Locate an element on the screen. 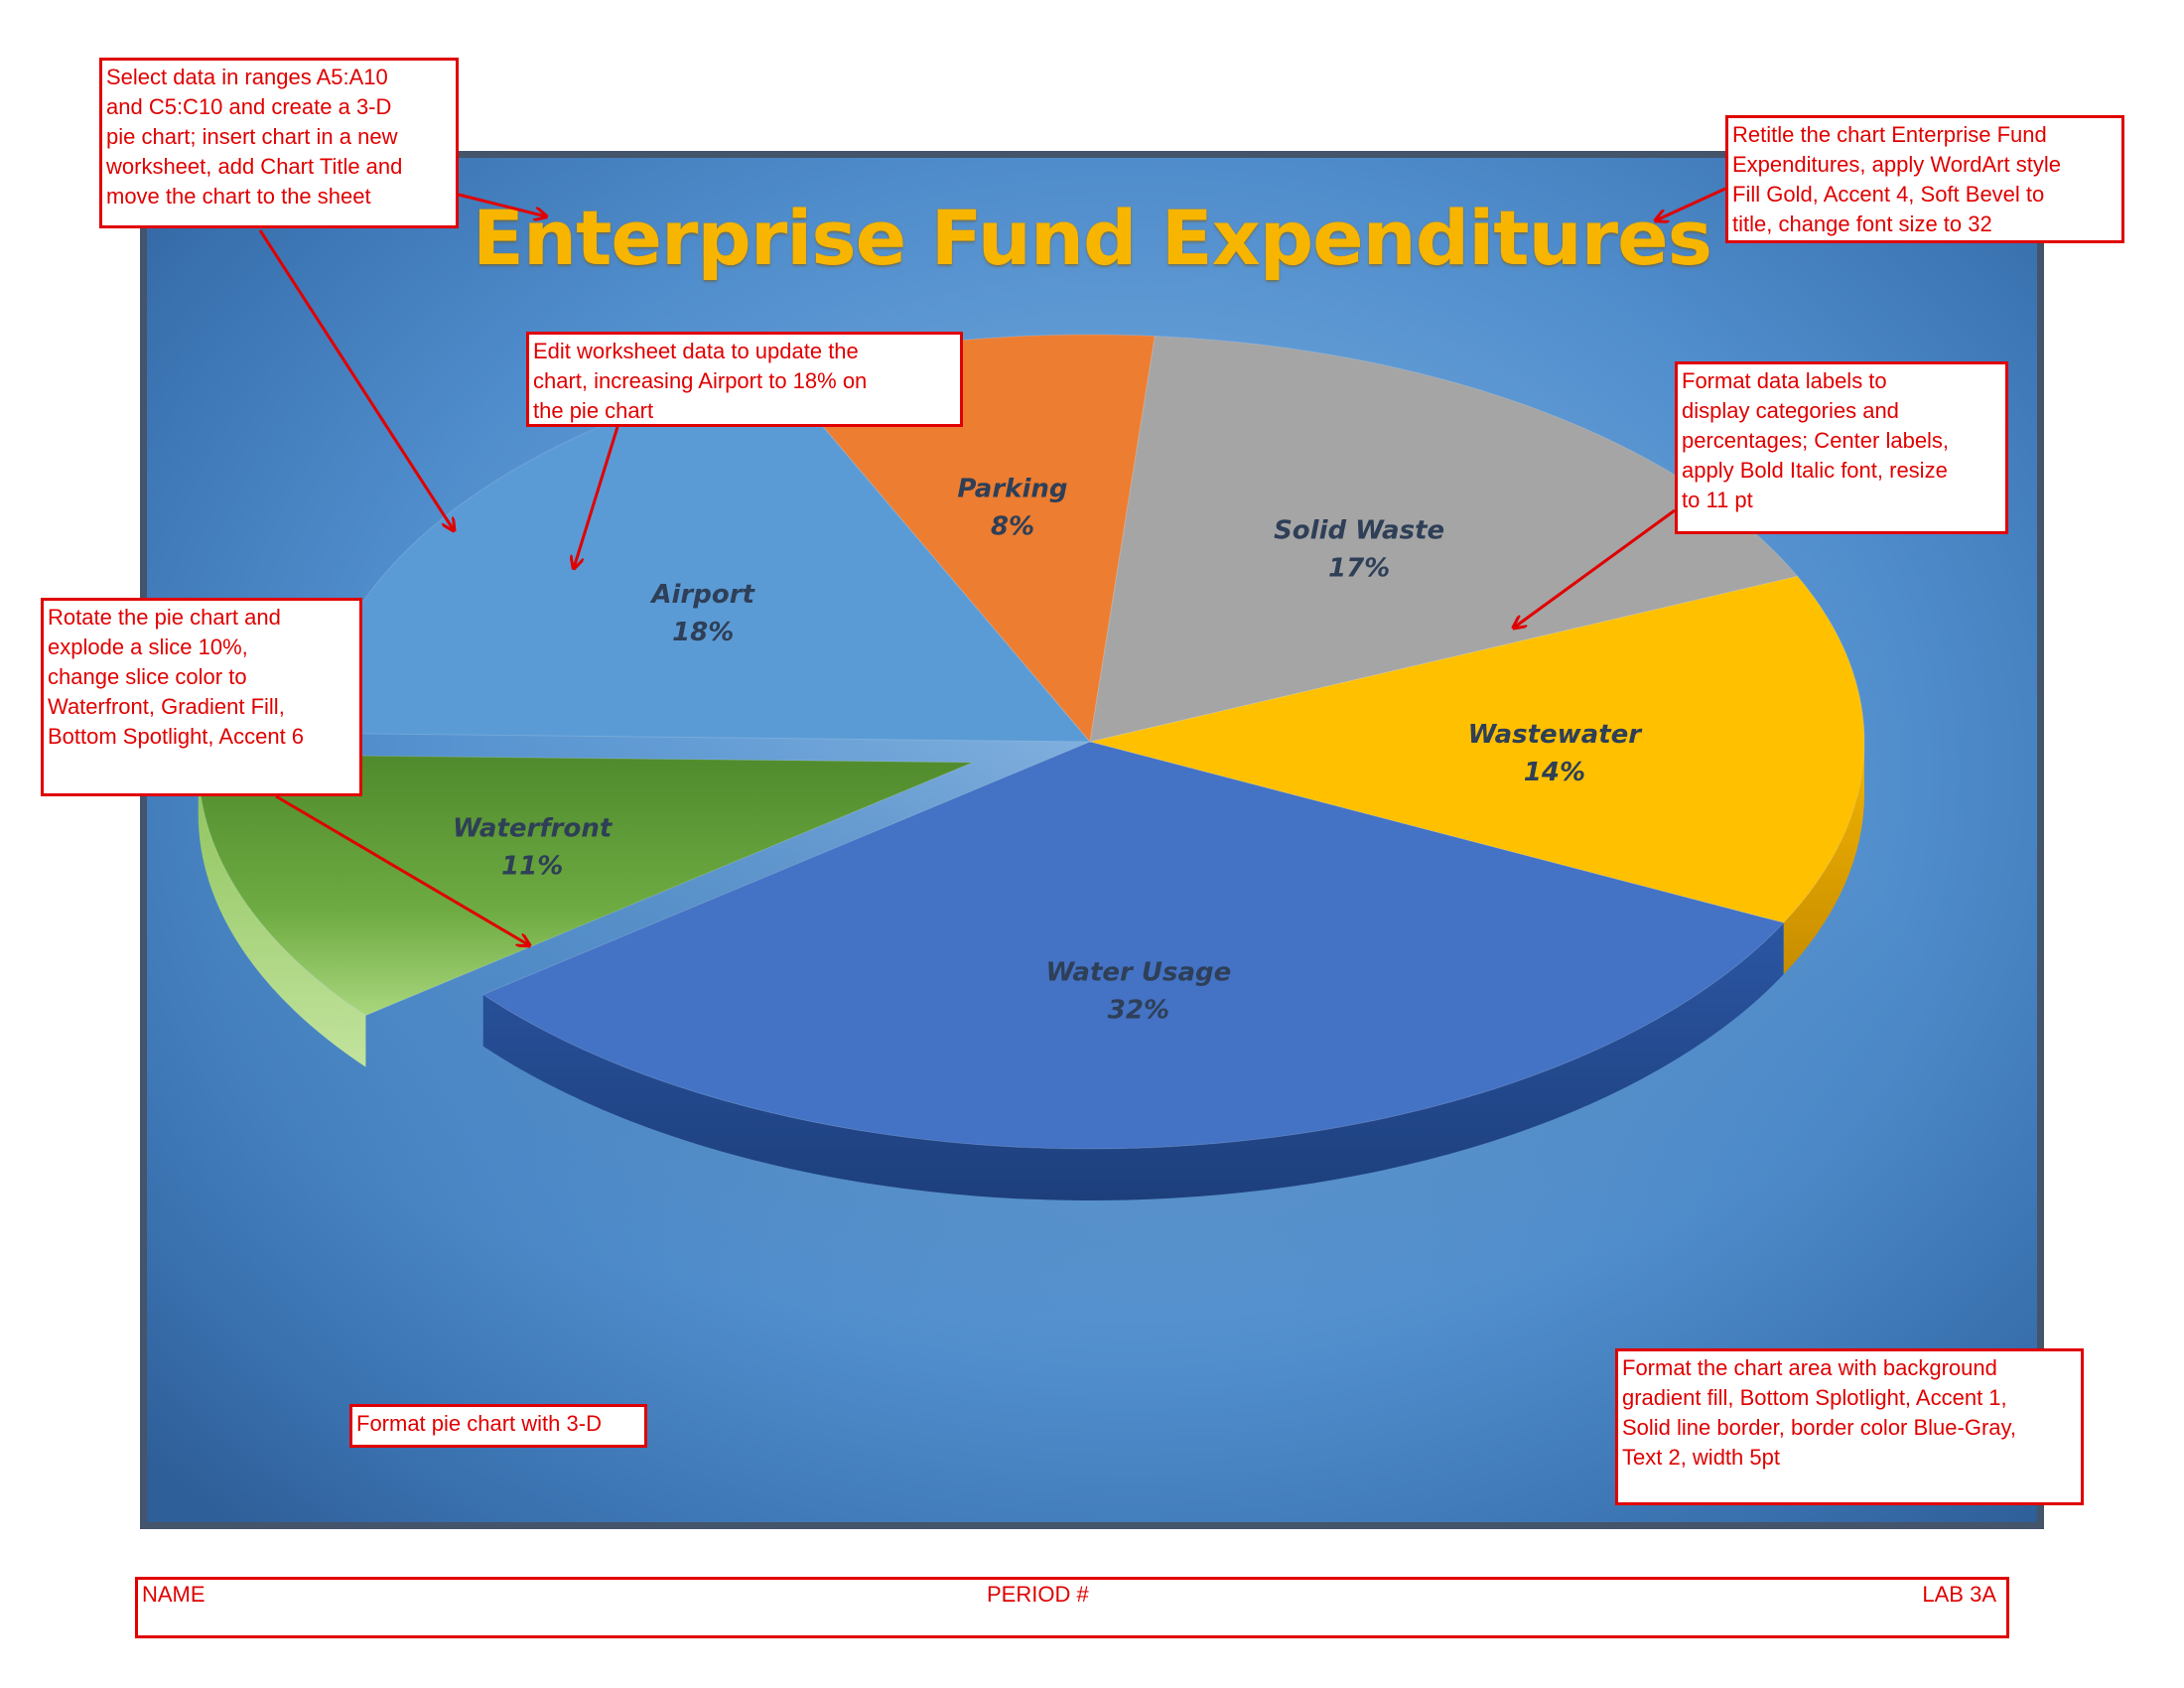 This screenshot has height=1688, width=2184. slice-value-water-usage: 32% is located at coordinates (1138, 1011).